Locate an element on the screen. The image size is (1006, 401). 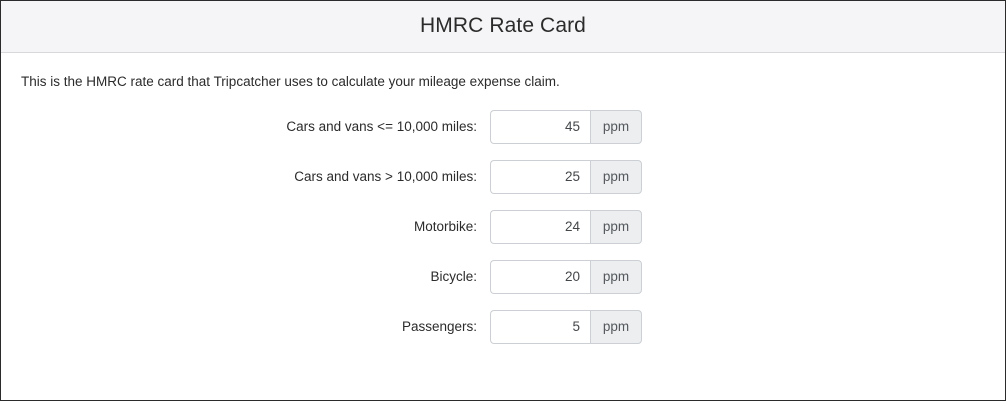
rate-label-passengers: Passengers: is located at coordinates (439, 327).